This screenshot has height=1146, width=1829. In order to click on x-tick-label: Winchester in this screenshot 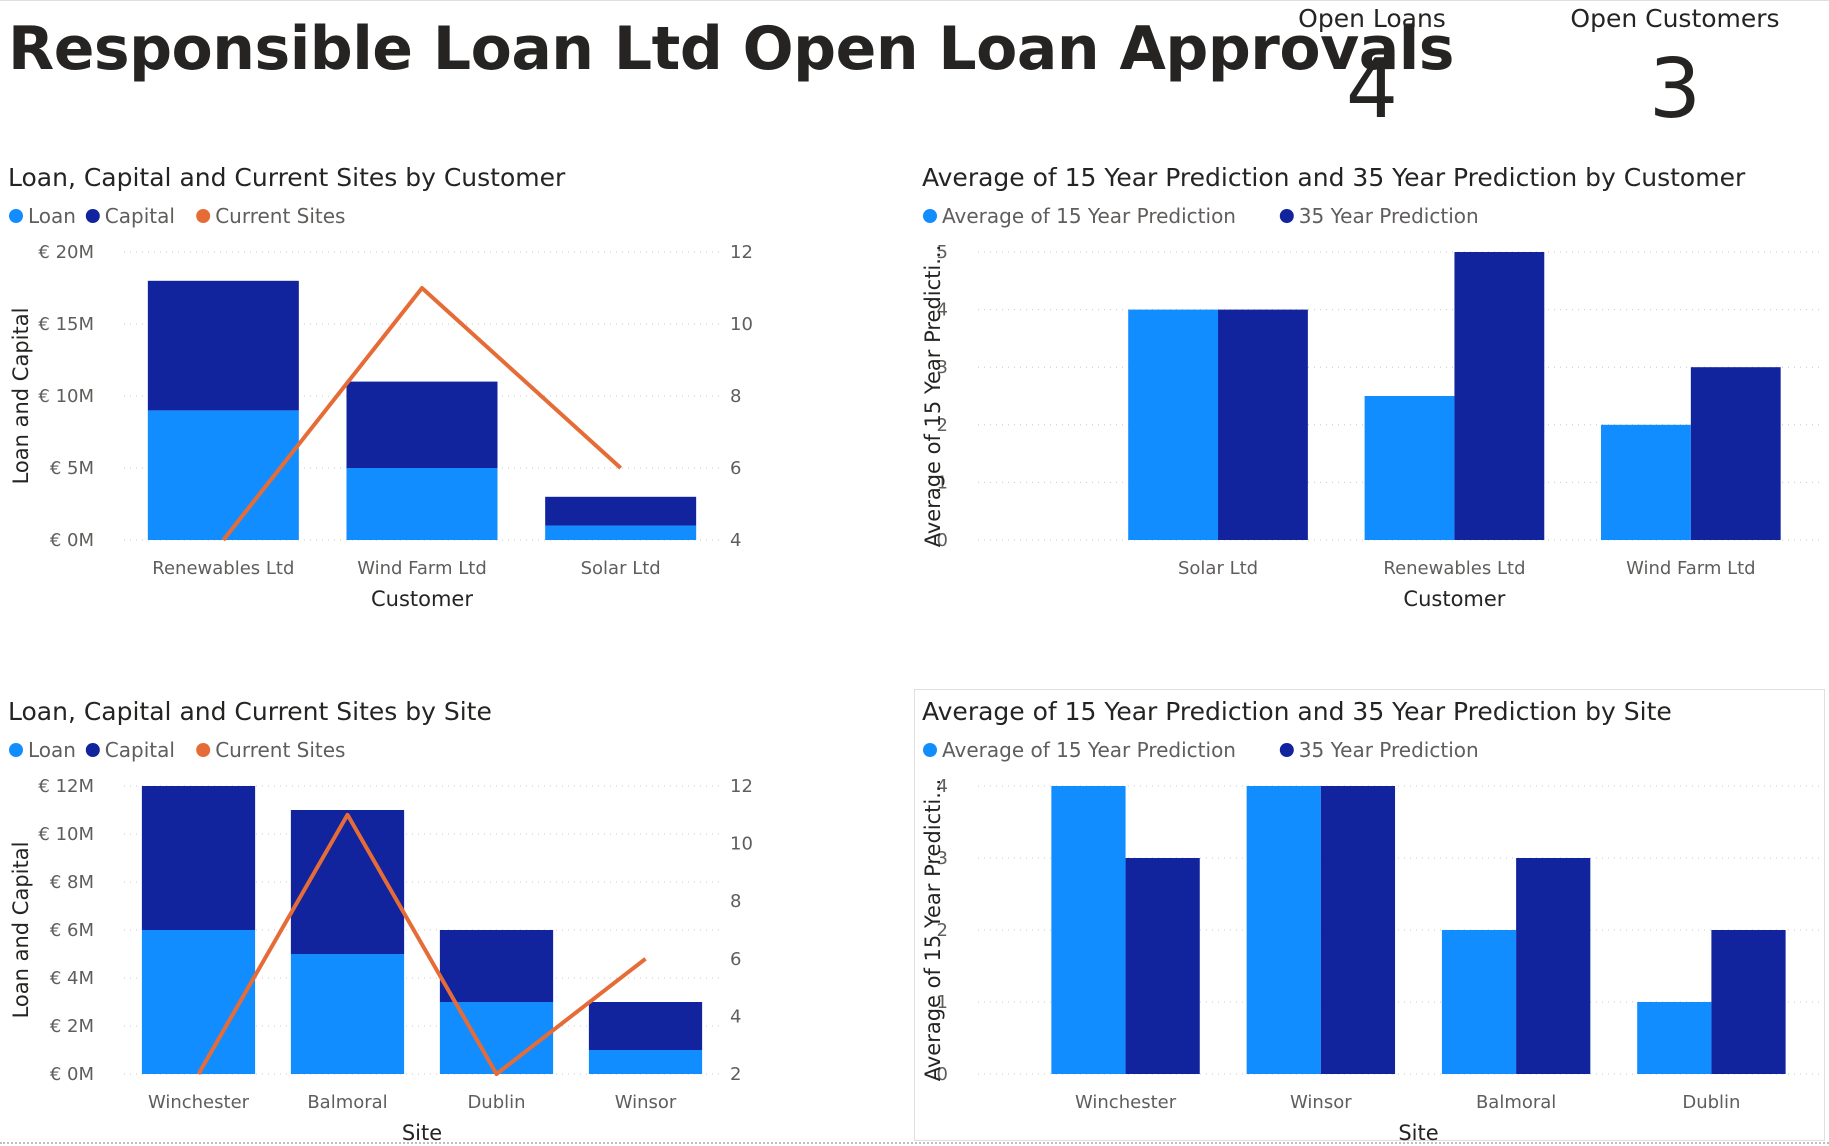, I will do `click(199, 1102)`.